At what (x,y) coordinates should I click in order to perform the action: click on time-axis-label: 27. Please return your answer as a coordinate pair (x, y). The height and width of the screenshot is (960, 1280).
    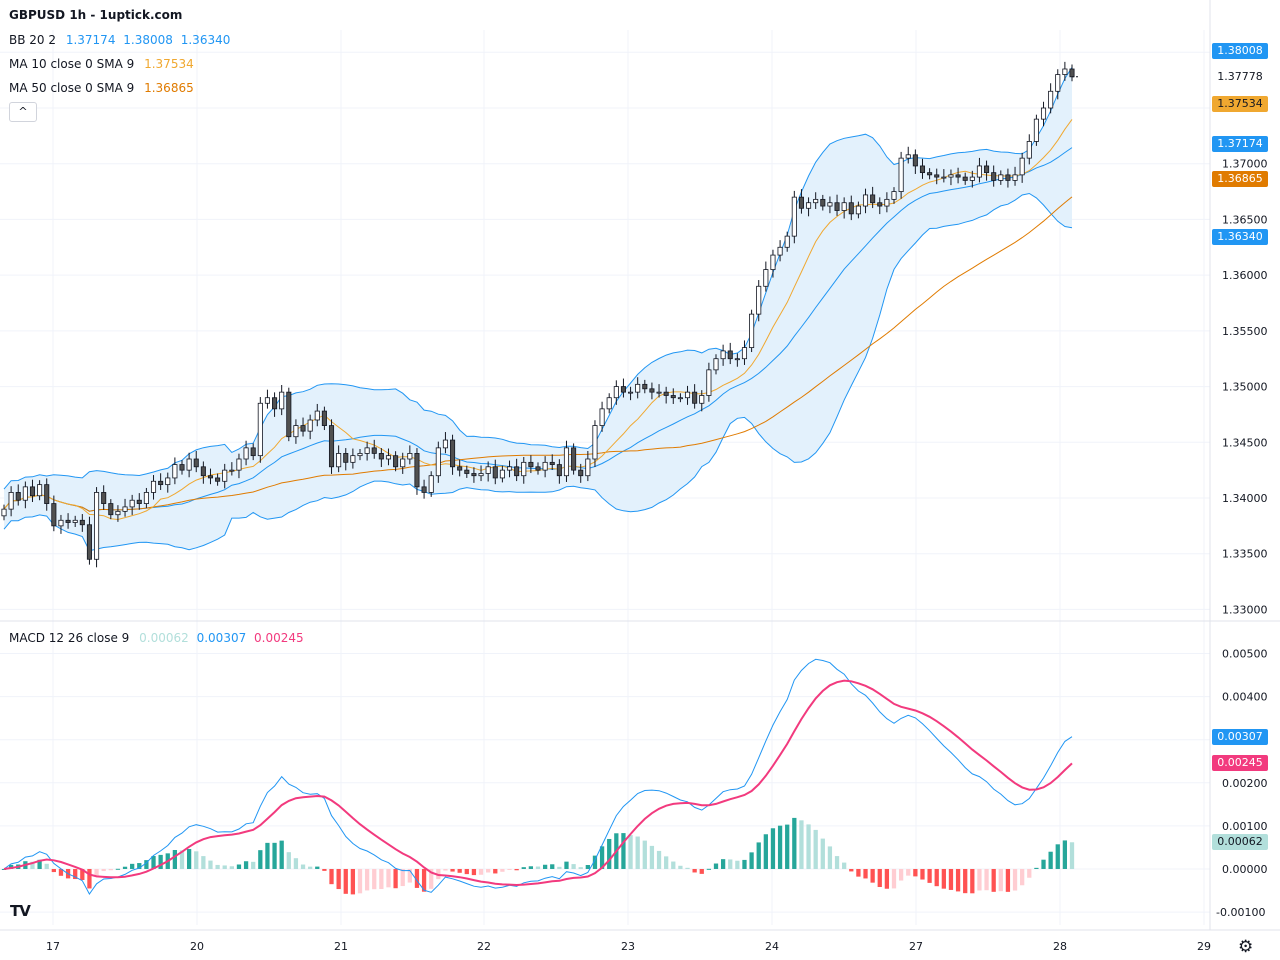
    Looking at the image, I should click on (916, 946).